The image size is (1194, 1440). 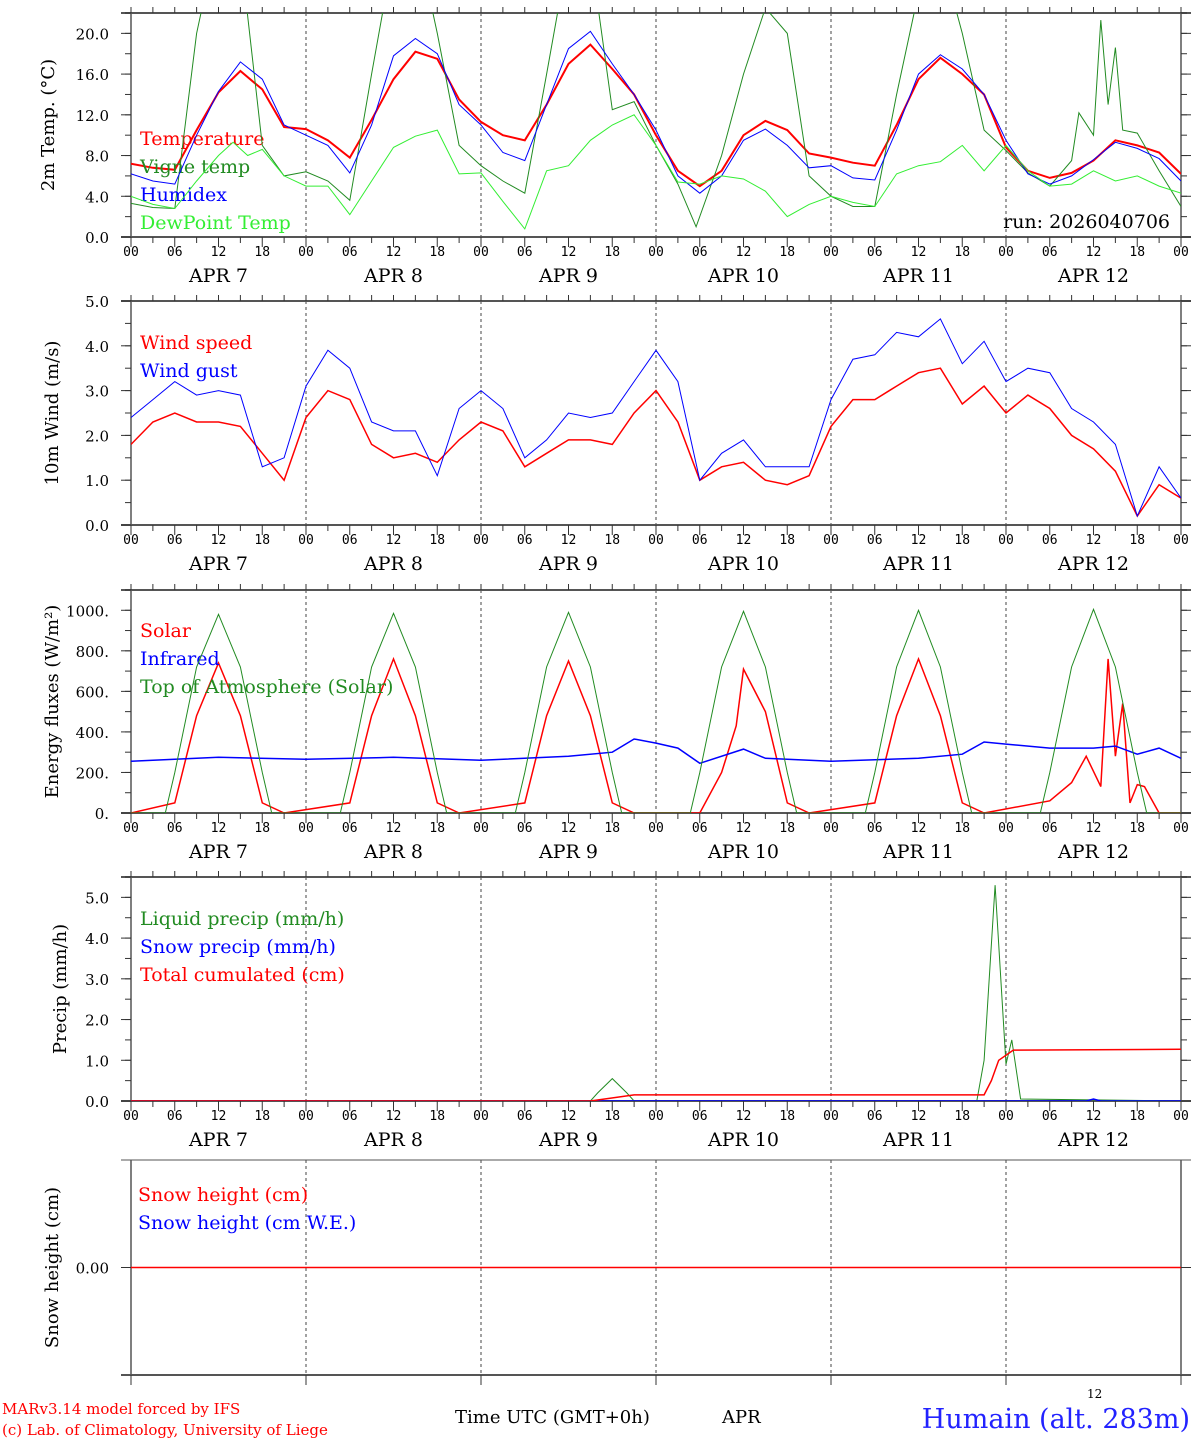 What do you see at coordinates (1086, 222) in the screenshot?
I see `run-annotation: run: 2026040706` at bounding box center [1086, 222].